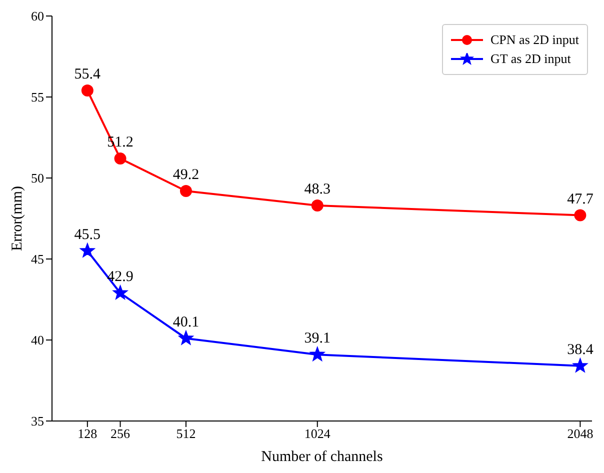 This screenshot has width=604, height=473. Describe the element at coordinates (580, 434) in the screenshot. I see `x-tick-label: 2048` at that location.